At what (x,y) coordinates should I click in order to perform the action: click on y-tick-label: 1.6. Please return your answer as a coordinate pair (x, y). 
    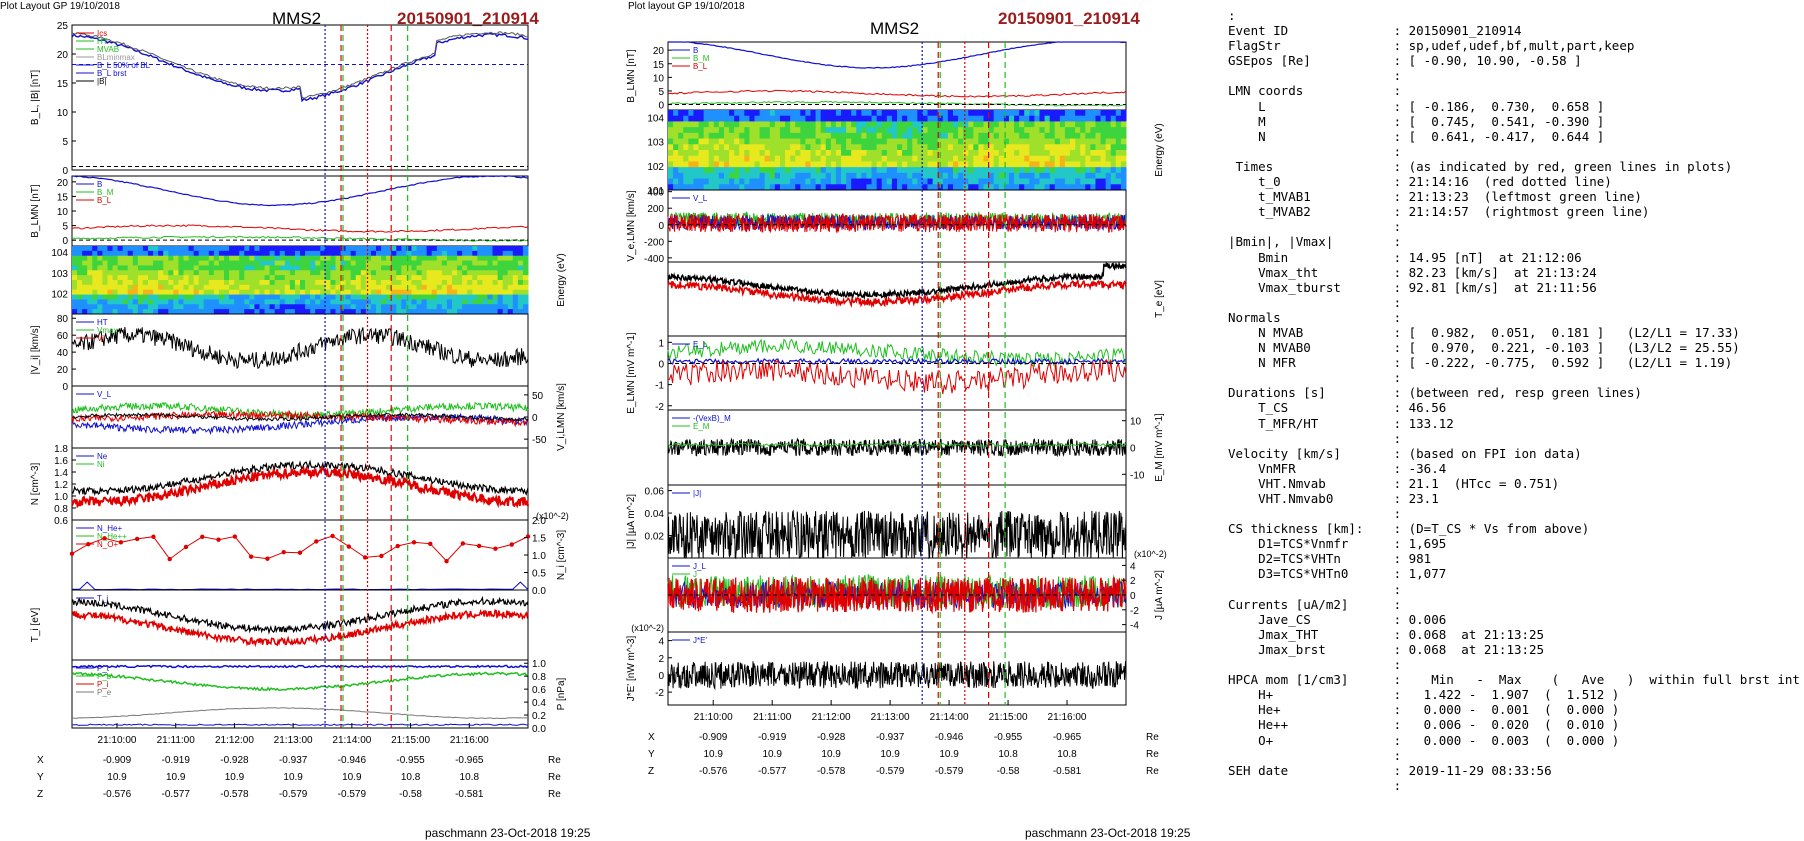
    Looking at the image, I should click on (61, 461).